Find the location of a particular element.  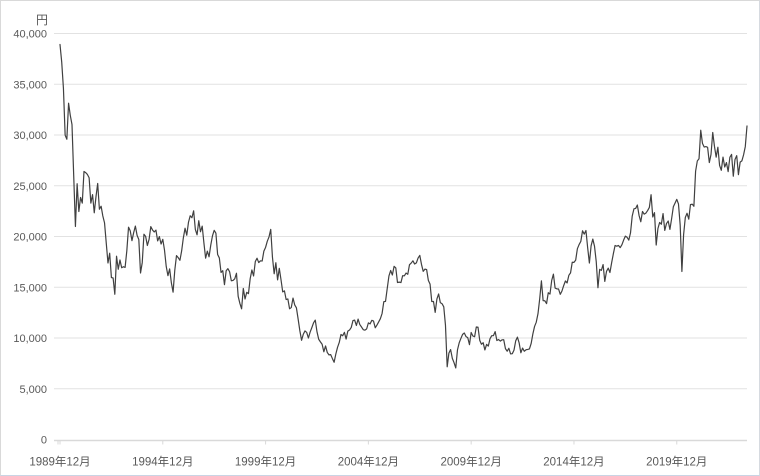

y-axis-tick-label: 20,000 is located at coordinates (30, 238).